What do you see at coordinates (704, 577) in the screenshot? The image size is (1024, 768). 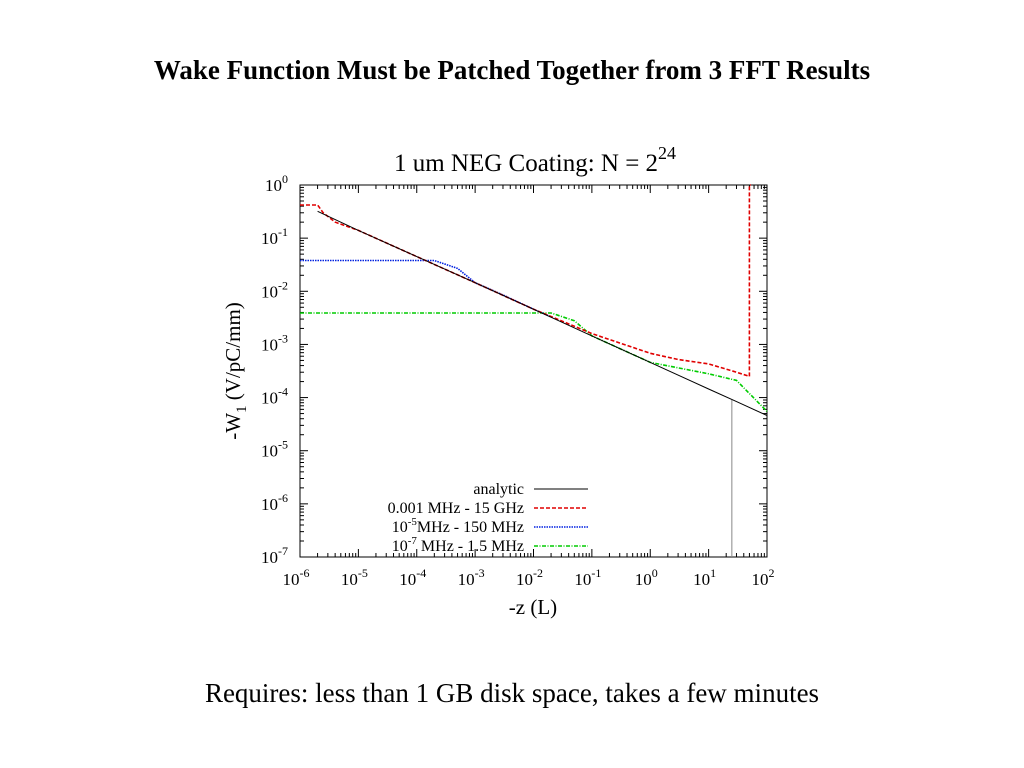 I see `x-tick-label: 10¹` at bounding box center [704, 577].